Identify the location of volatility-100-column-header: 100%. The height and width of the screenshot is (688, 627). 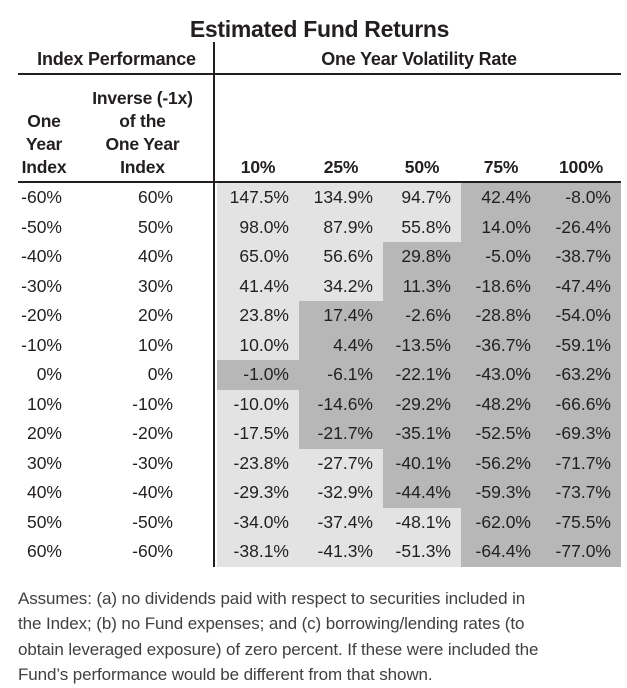
(581, 167).